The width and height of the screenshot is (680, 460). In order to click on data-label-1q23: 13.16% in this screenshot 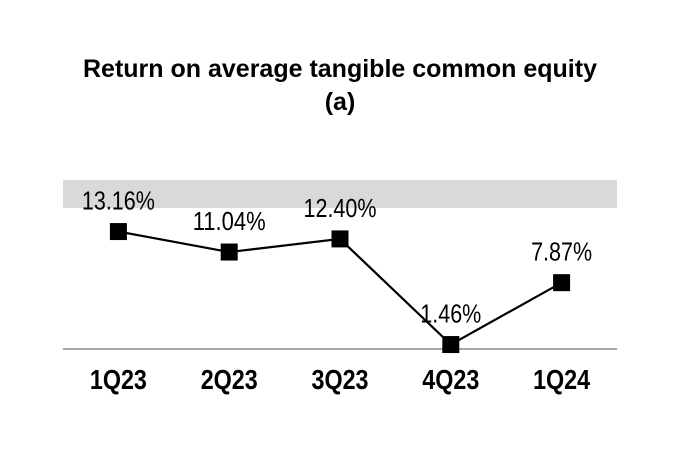, I will do `click(118, 201)`.